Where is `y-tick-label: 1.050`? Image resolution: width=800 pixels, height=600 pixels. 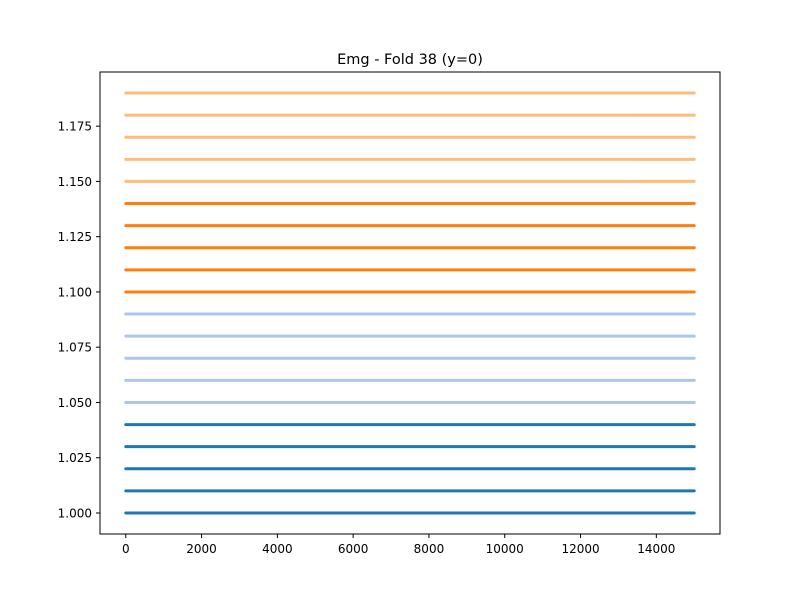 y-tick-label: 1.050 is located at coordinates (75, 403).